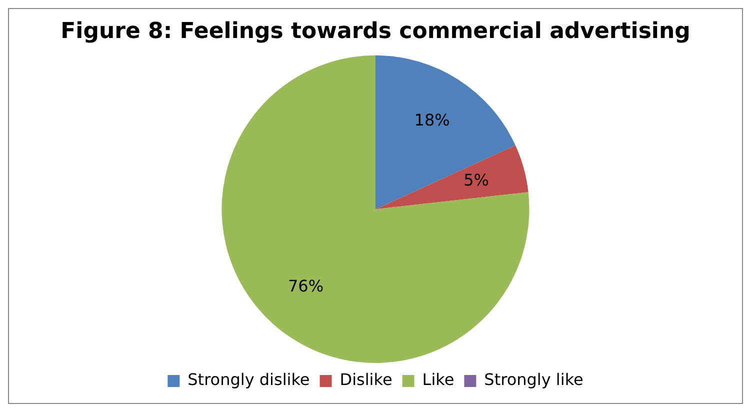 Image resolution: width=751 pixels, height=412 pixels. What do you see at coordinates (249, 380) in the screenshot?
I see `legend-label: Strongly dislike` at bounding box center [249, 380].